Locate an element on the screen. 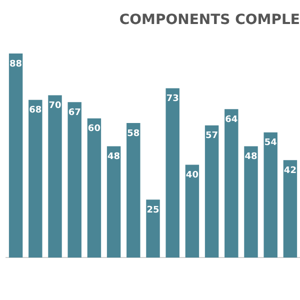  data-label: 60 is located at coordinates (94, 129).